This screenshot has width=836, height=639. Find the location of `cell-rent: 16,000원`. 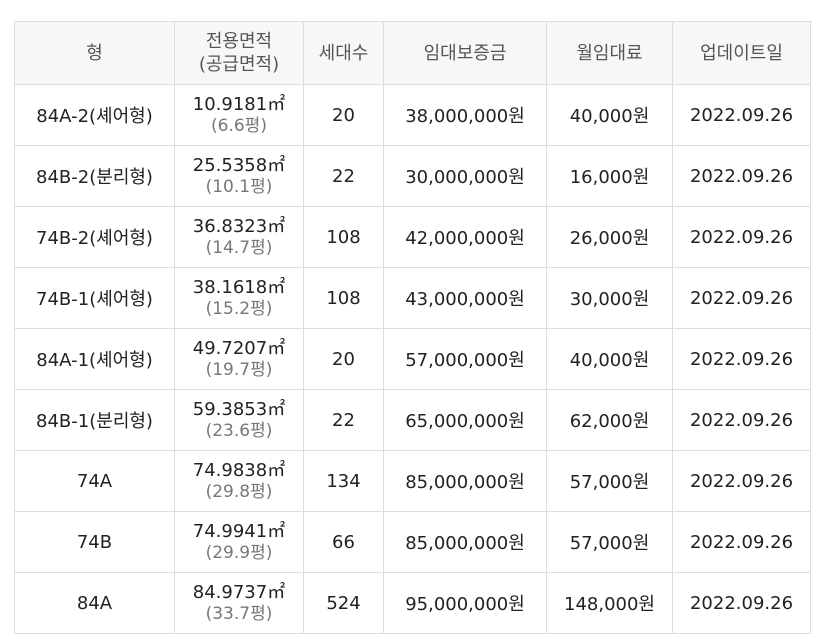

cell-rent: 16,000원 is located at coordinates (609, 176).